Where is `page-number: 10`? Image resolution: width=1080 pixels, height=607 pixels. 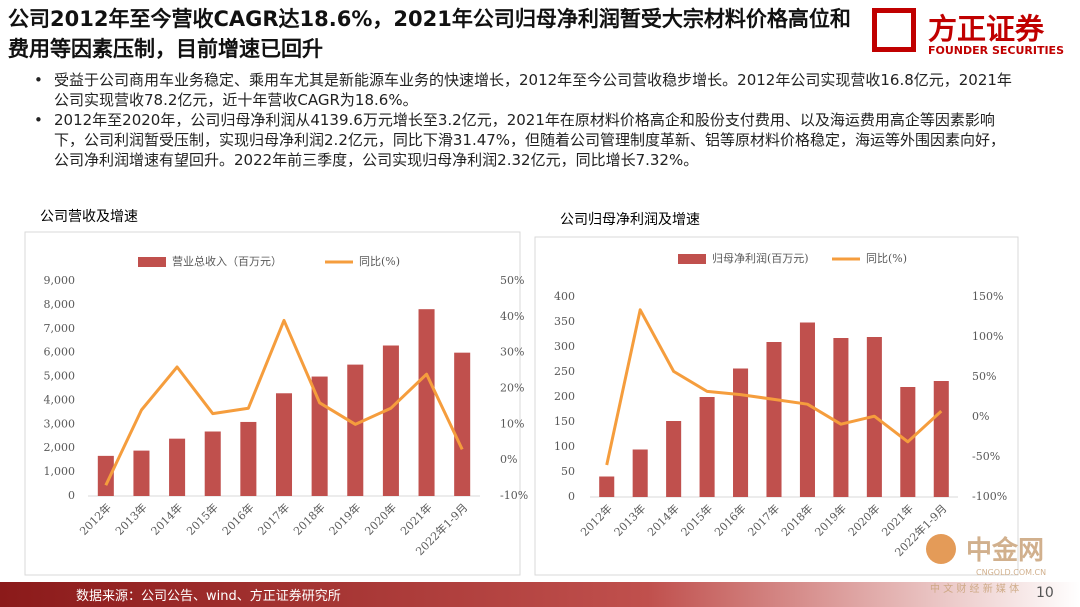
page-number: 10 is located at coordinates (1045, 593).